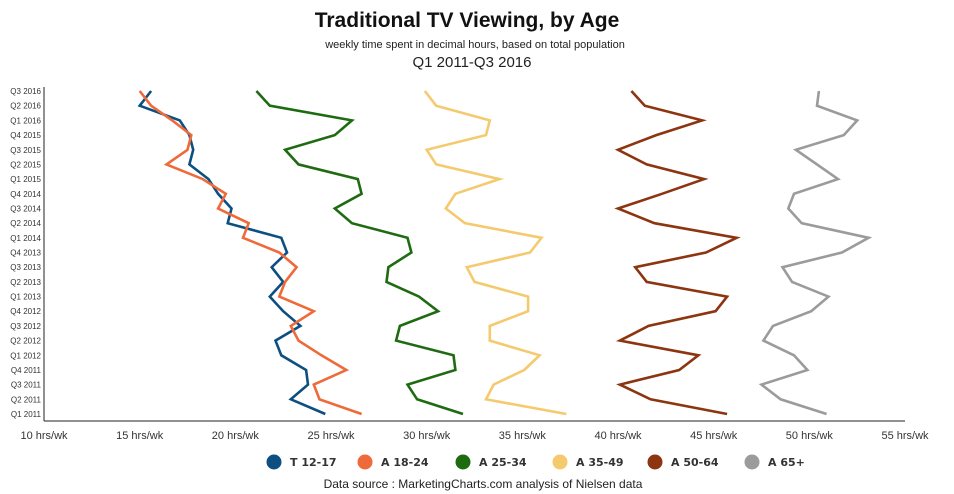 This screenshot has width=954, height=494. What do you see at coordinates (236, 436) in the screenshot?
I see `x-tick-label: 20 hrs/wk` at bounding box center [236, 436].